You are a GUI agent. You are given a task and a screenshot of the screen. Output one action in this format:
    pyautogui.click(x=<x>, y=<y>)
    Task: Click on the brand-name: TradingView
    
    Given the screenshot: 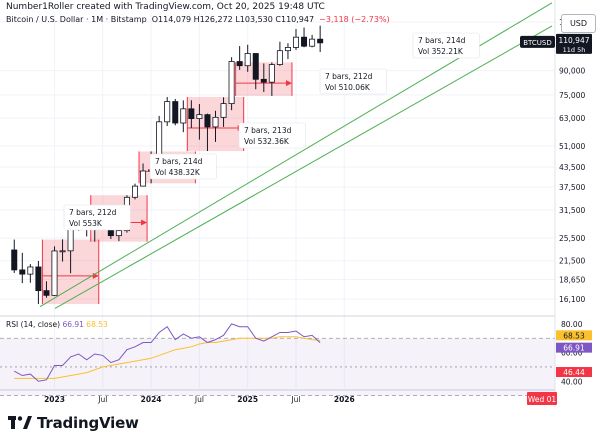 What is the action you would take?
    pyautogui.click(x=88, y=423)
    